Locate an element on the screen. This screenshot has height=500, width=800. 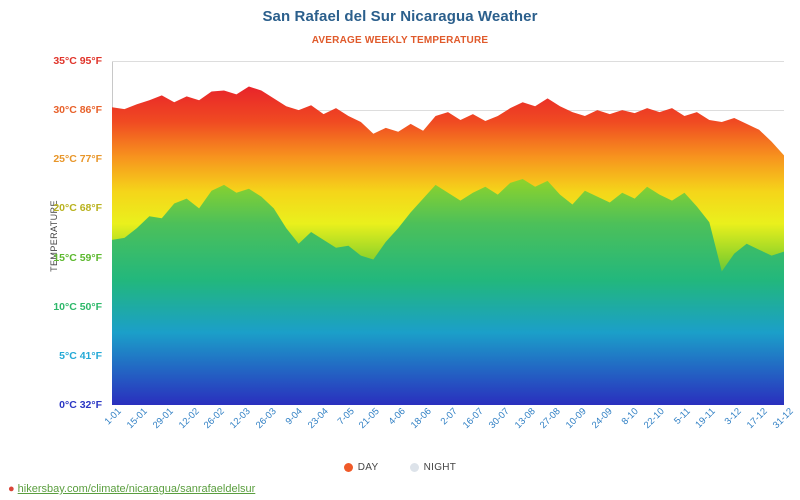
legend-dot-day is located at coordinates (348, 467).